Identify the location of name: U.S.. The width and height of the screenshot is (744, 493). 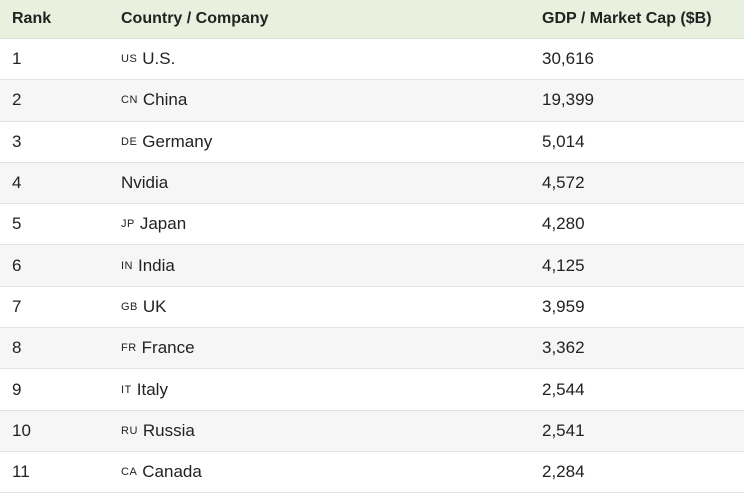
(159, 59).